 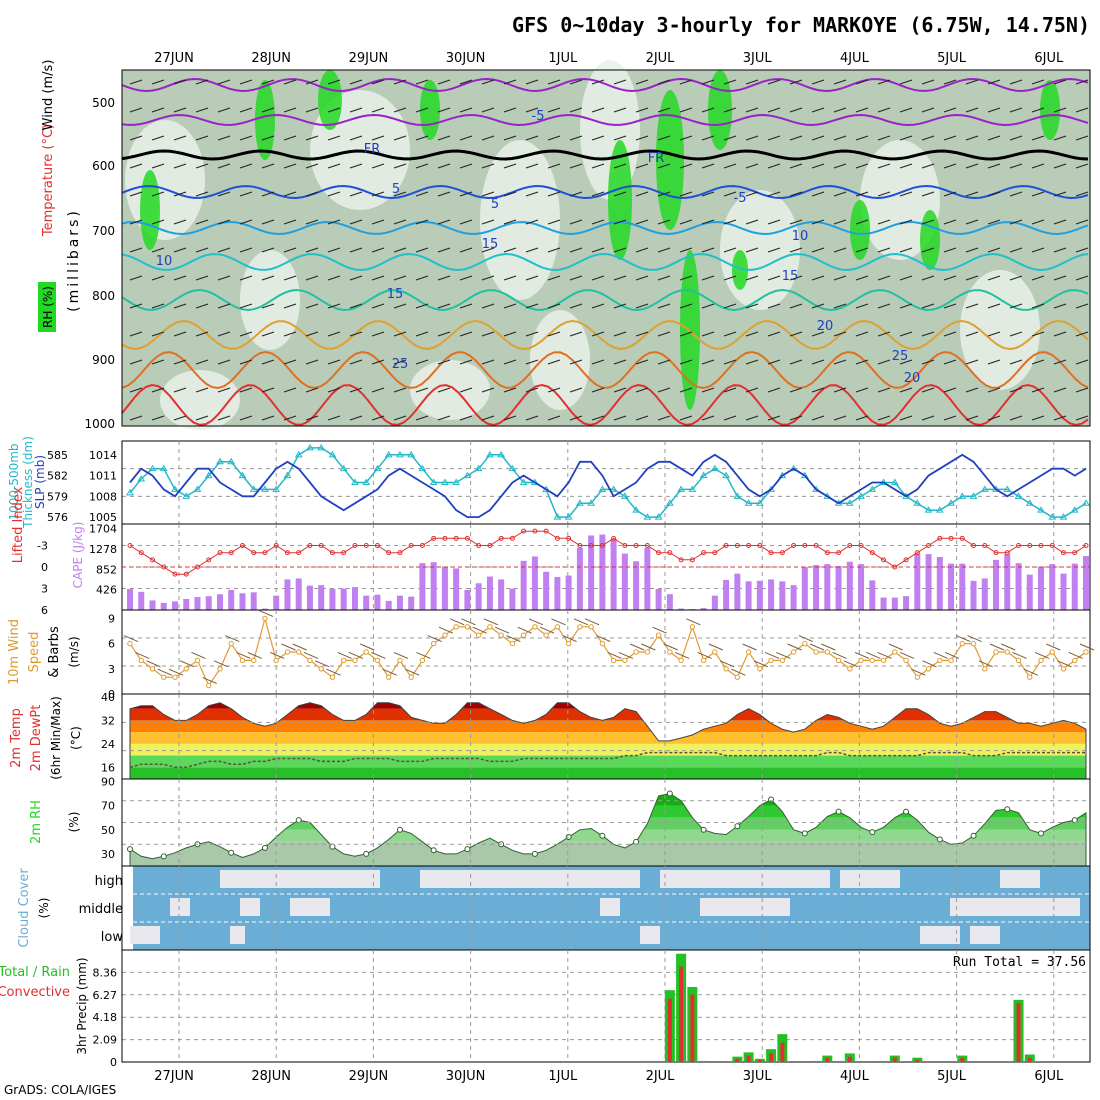 What do you see at coordinates (816, 1061) in the screenshot?
I see `precip-total-bar` at bounding box center [816, 1061].